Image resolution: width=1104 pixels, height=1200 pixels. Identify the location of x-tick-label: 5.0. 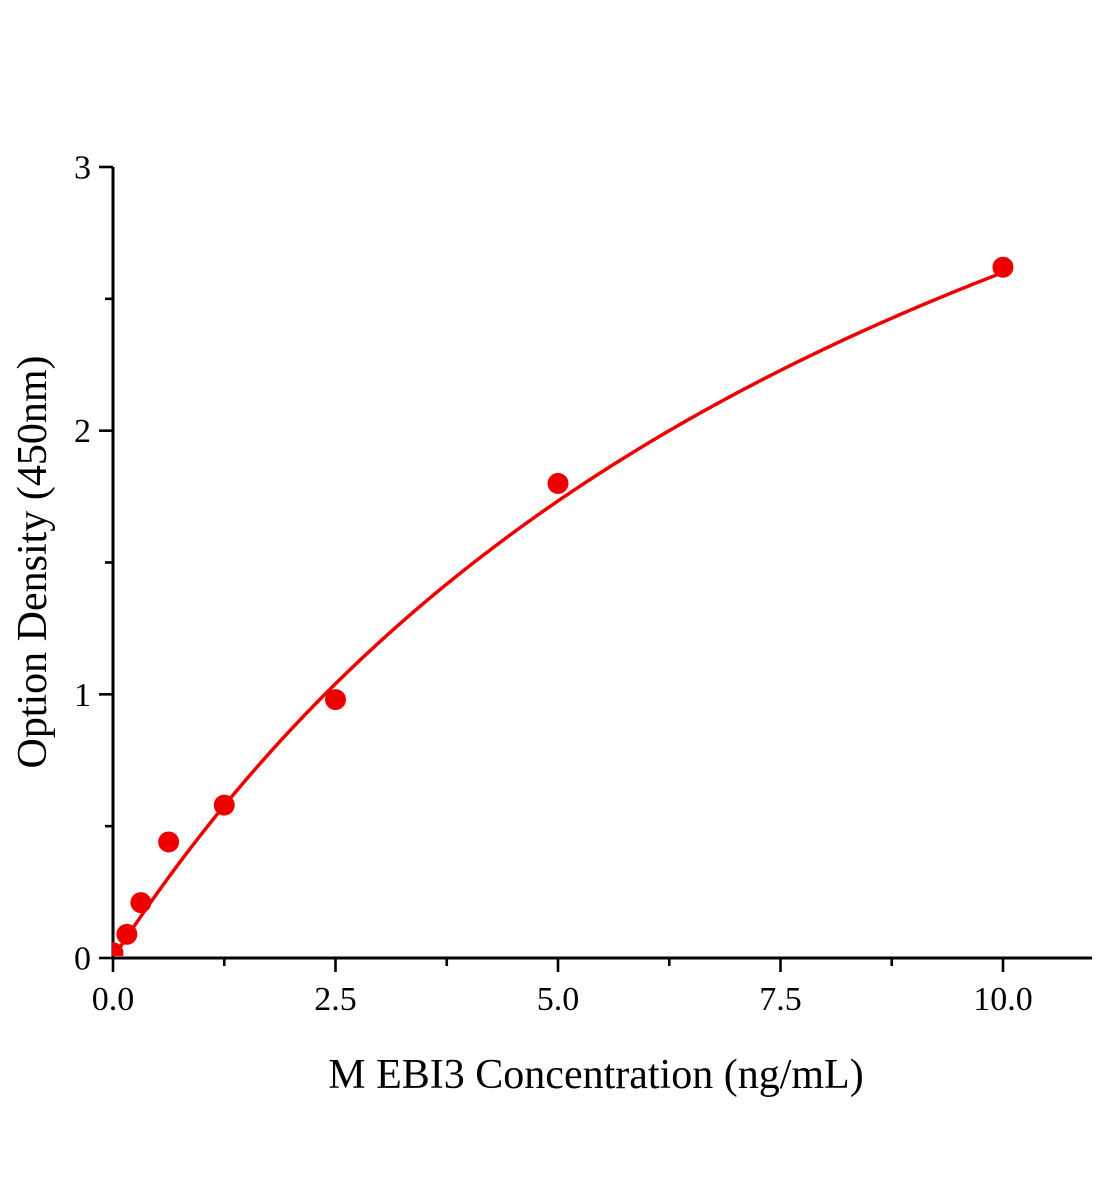
(558, 999).